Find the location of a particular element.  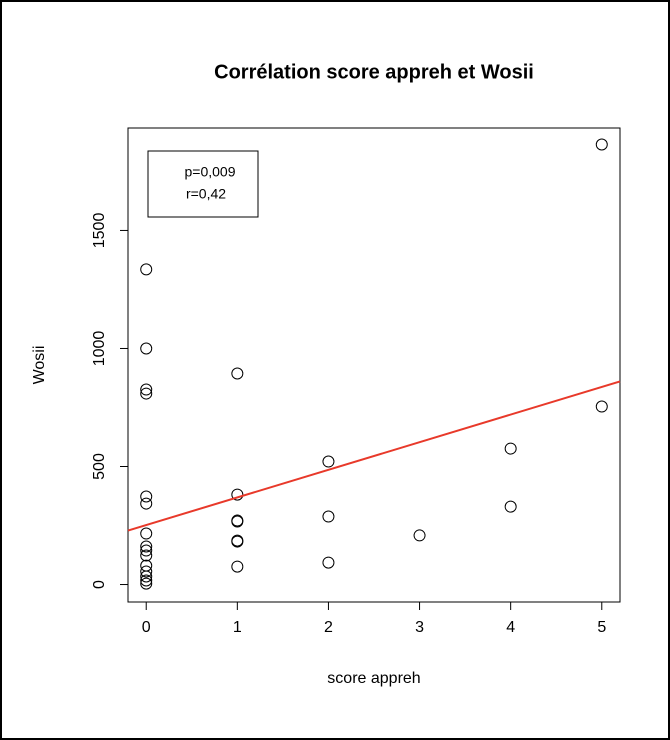

y-axis-label: Wosii is located at coordinates (39, 365).